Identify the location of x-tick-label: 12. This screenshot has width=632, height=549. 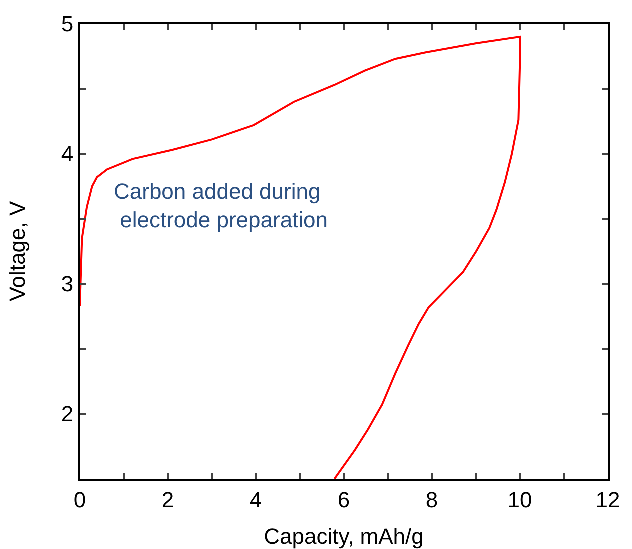
(608, 499).